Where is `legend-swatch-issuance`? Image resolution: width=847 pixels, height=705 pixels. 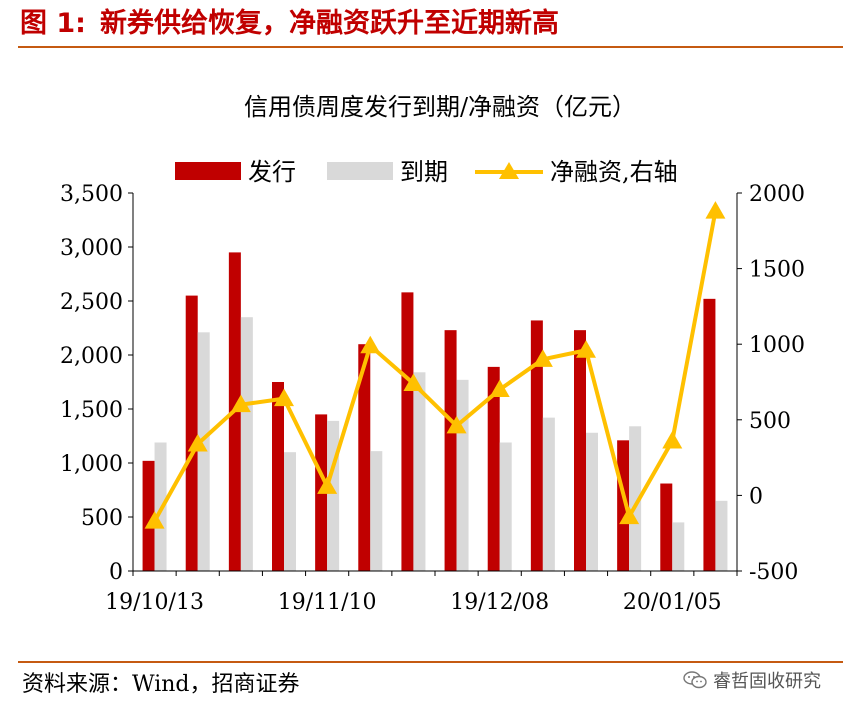
legend-swatch-issuance is located at coordinates (208, 171).